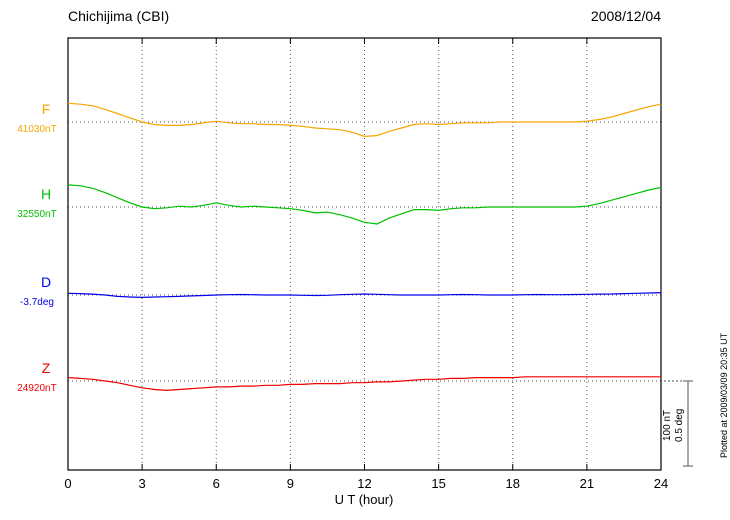 The width and height of the screenshot is (730, 520). I want to click on trace-d, so click(364, 295).